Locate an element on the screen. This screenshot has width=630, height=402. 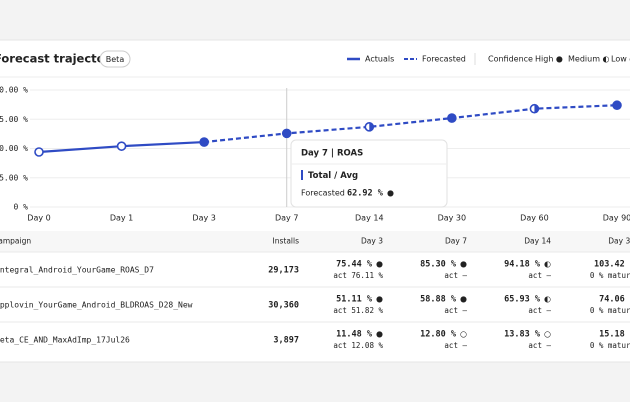
cell-value: 75.44 % is located at coordinates (354, 265).